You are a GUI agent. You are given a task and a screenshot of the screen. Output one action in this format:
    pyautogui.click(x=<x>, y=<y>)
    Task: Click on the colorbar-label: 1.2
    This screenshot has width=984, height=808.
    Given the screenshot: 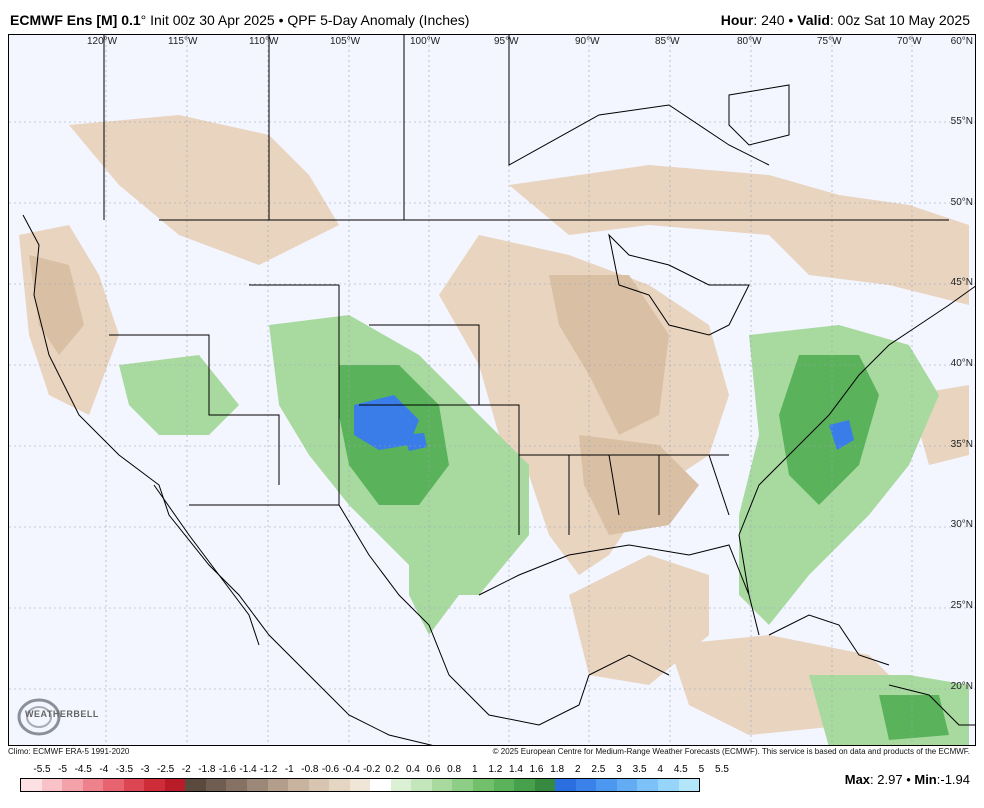 What is the action you would take?
    pyautogui.click(x=495, y=769)
    